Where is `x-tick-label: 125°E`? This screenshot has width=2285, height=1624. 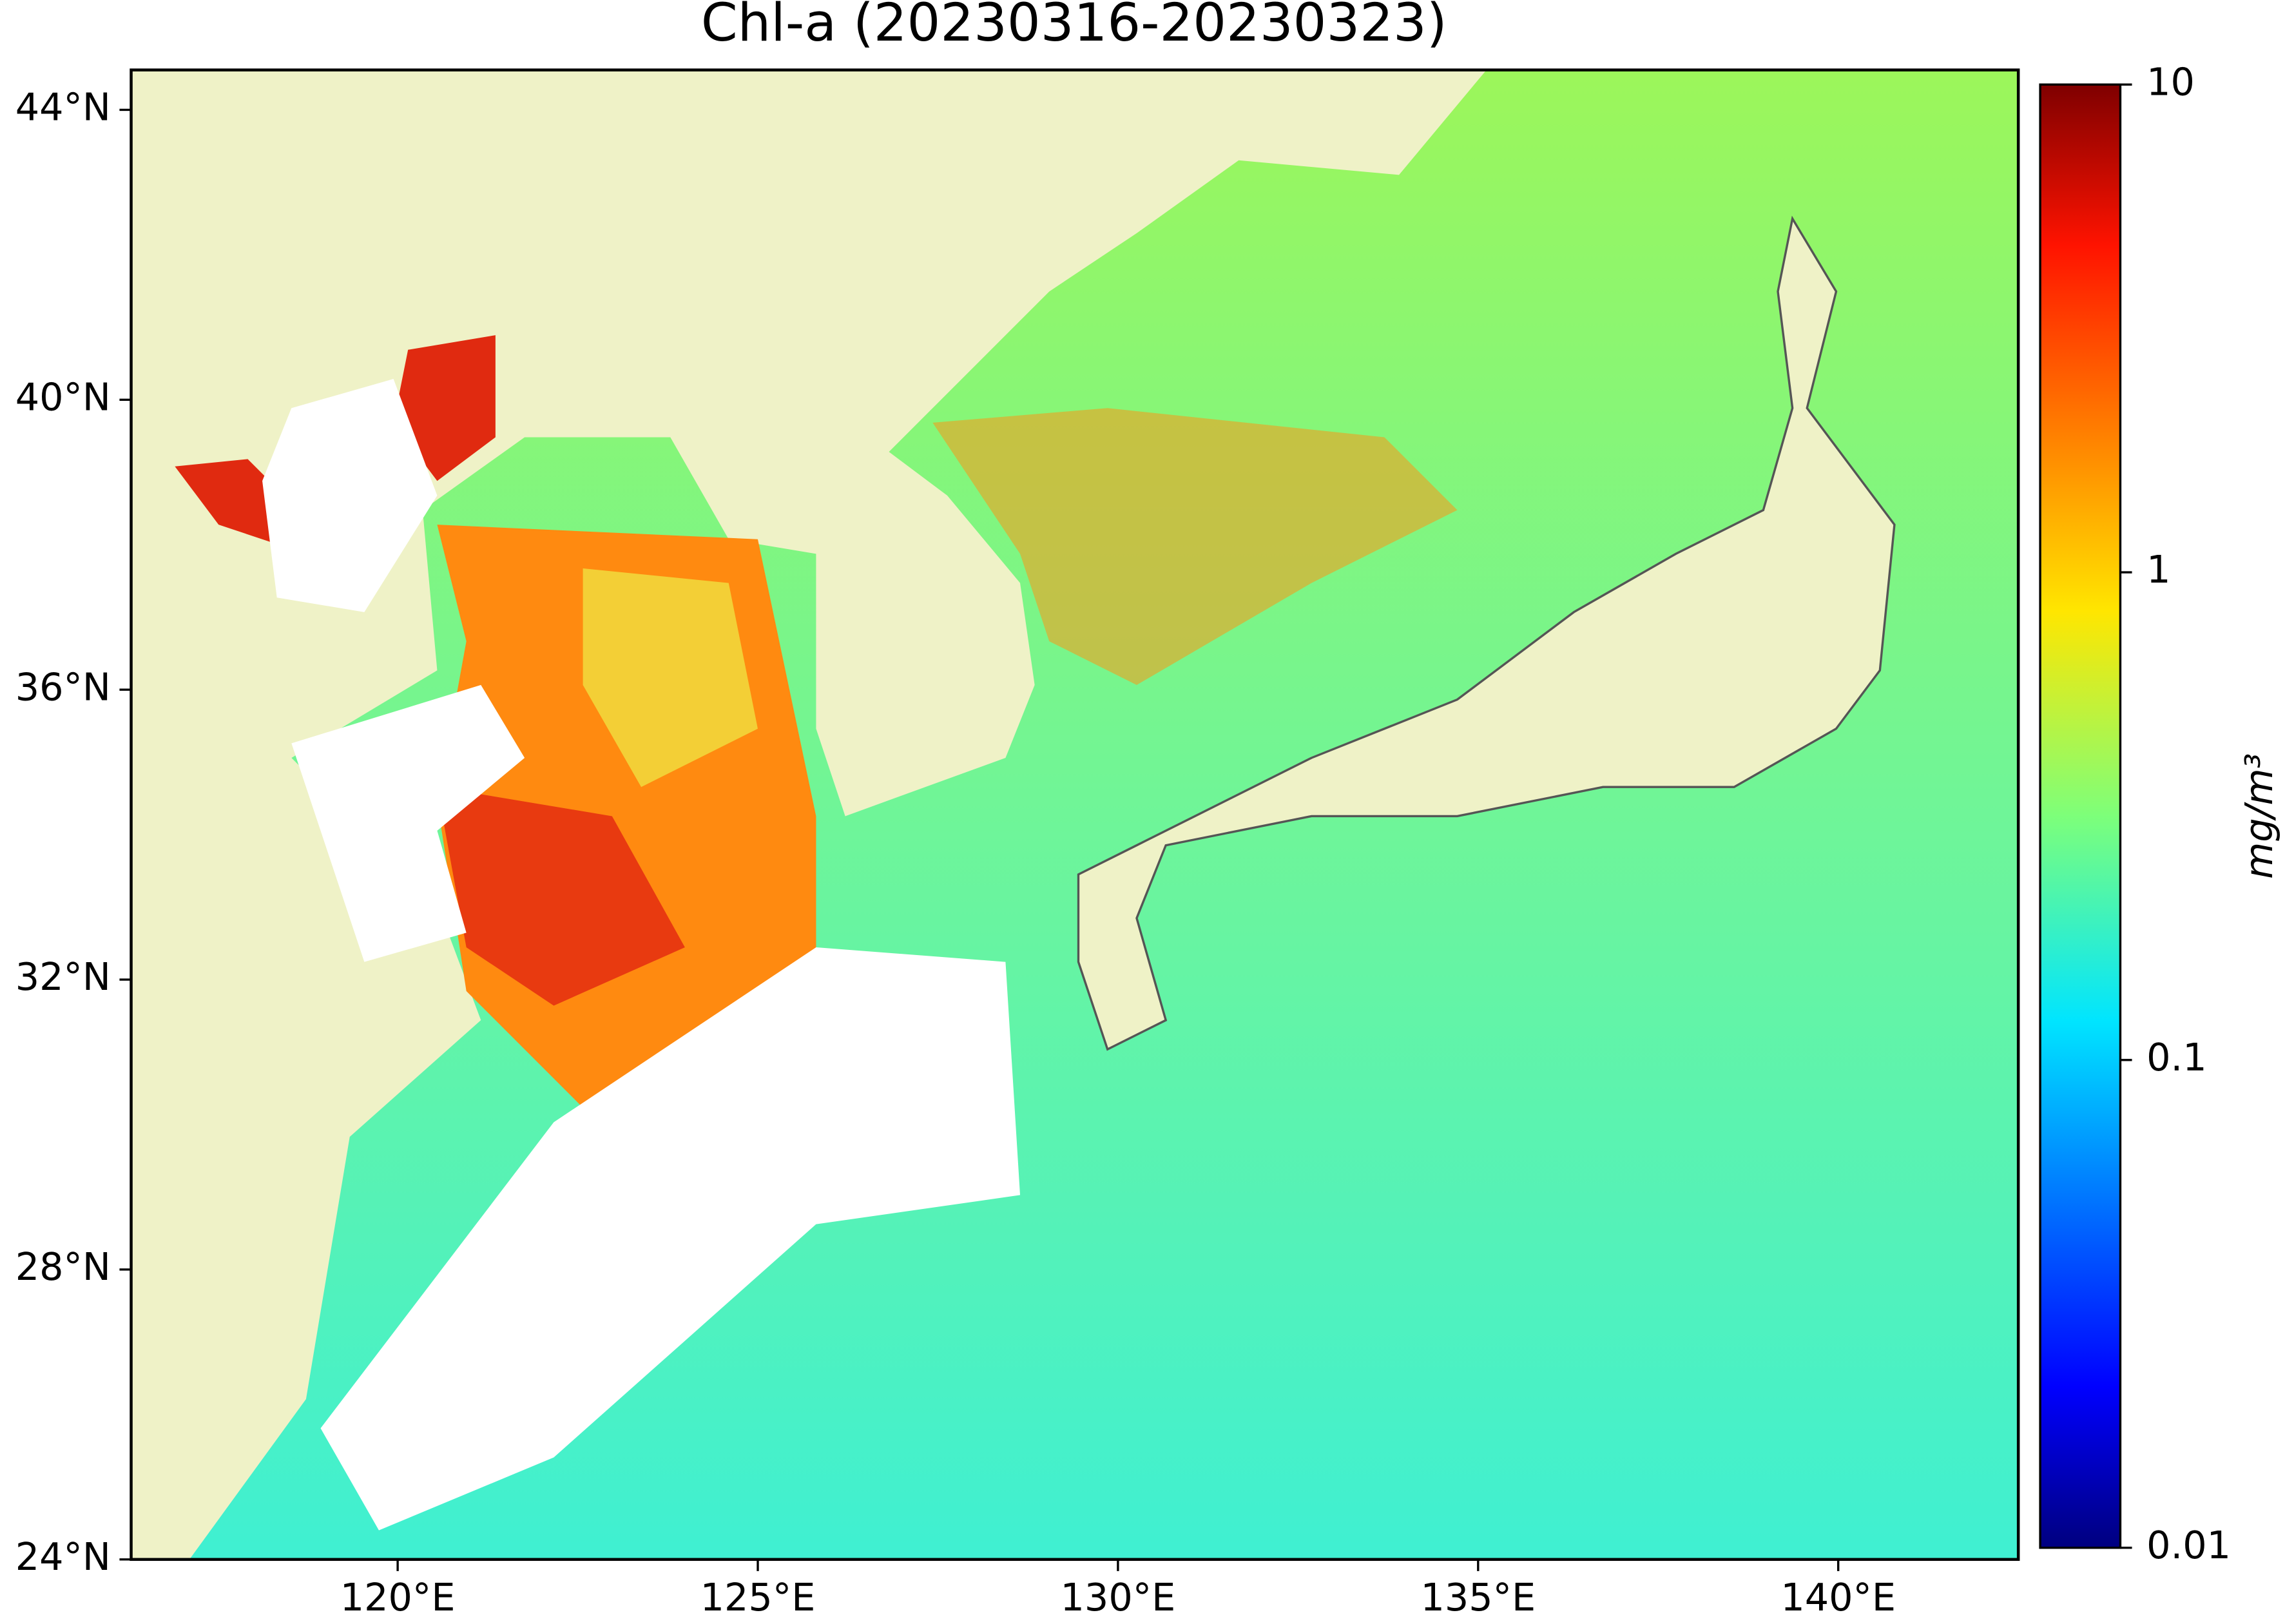 x-tick-label: 125°E is located at coordinates (758, 1597).